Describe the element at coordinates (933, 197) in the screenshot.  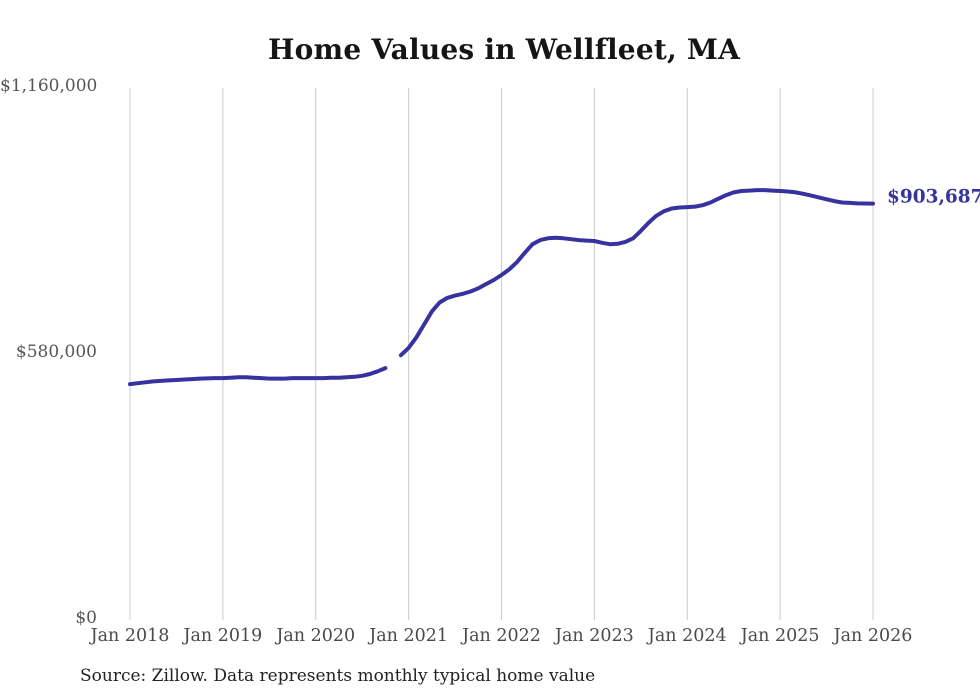
I see `current-value-label: $903,687` at that location.